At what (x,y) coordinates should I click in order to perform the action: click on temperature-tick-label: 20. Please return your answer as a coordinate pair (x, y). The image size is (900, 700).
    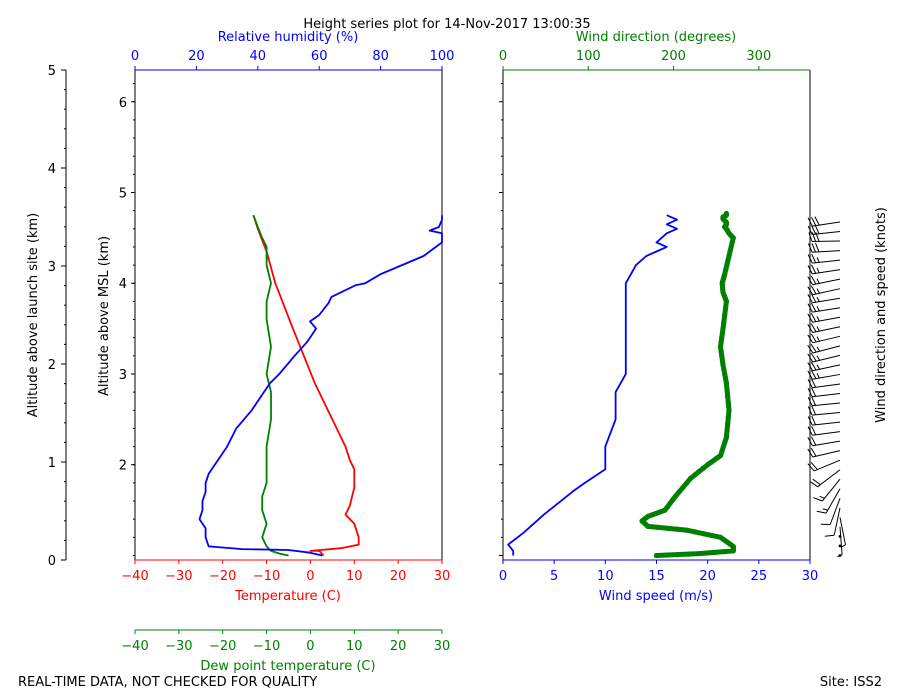
    Looking at the image, I should click on (398, 576).